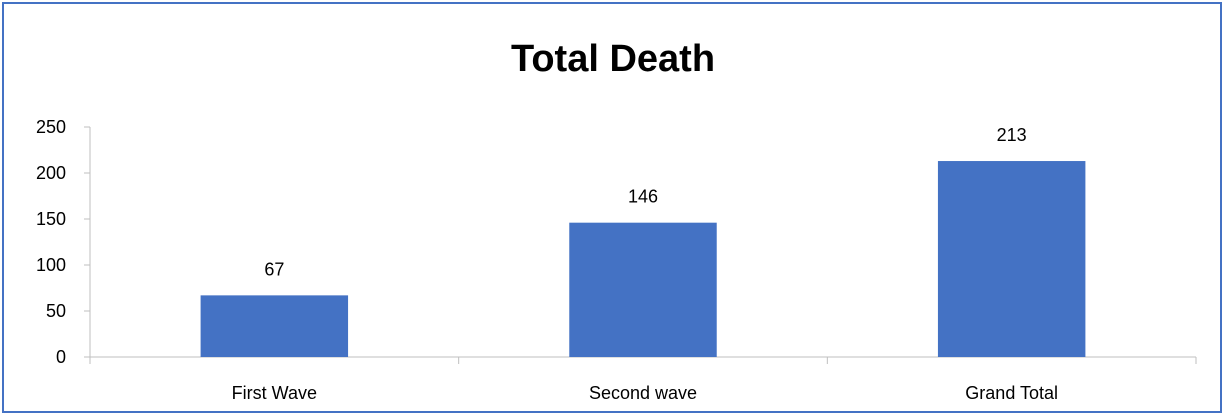 The width and height of the screenshot is (1226, 417). Describe the element at coordinates (56, 311) in the screenshot. I see `y-tick-label: 50` at that location.